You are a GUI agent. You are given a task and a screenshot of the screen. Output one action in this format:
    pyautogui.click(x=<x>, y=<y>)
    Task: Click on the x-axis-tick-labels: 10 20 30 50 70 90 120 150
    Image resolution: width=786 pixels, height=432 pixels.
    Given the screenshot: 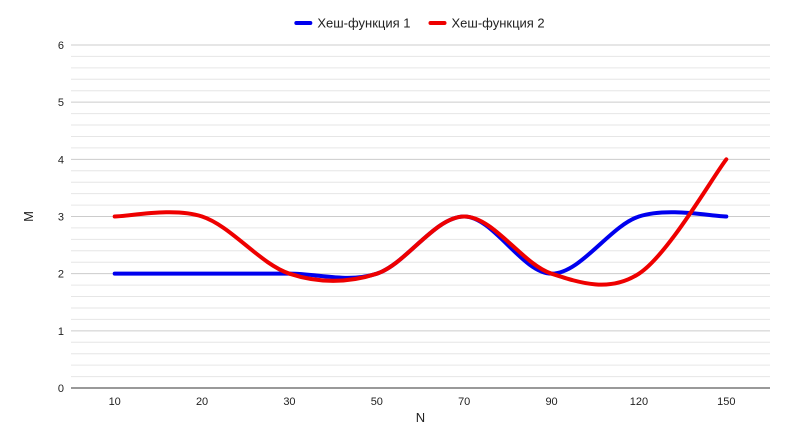 What is the action you would take?
    pyautogui.click(x=422, y=402)
    